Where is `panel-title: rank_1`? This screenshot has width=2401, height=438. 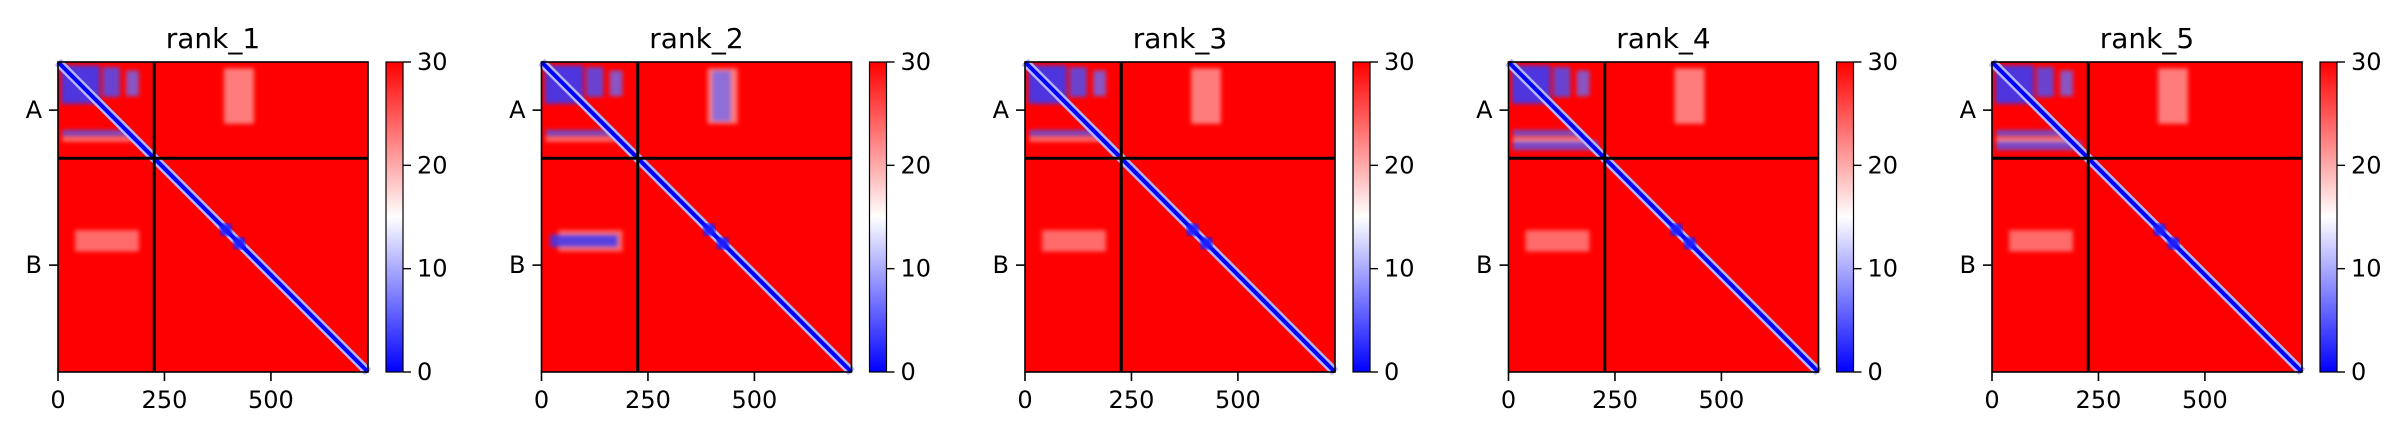
panel-title: rank_1 is located at coordinates (213, 38).